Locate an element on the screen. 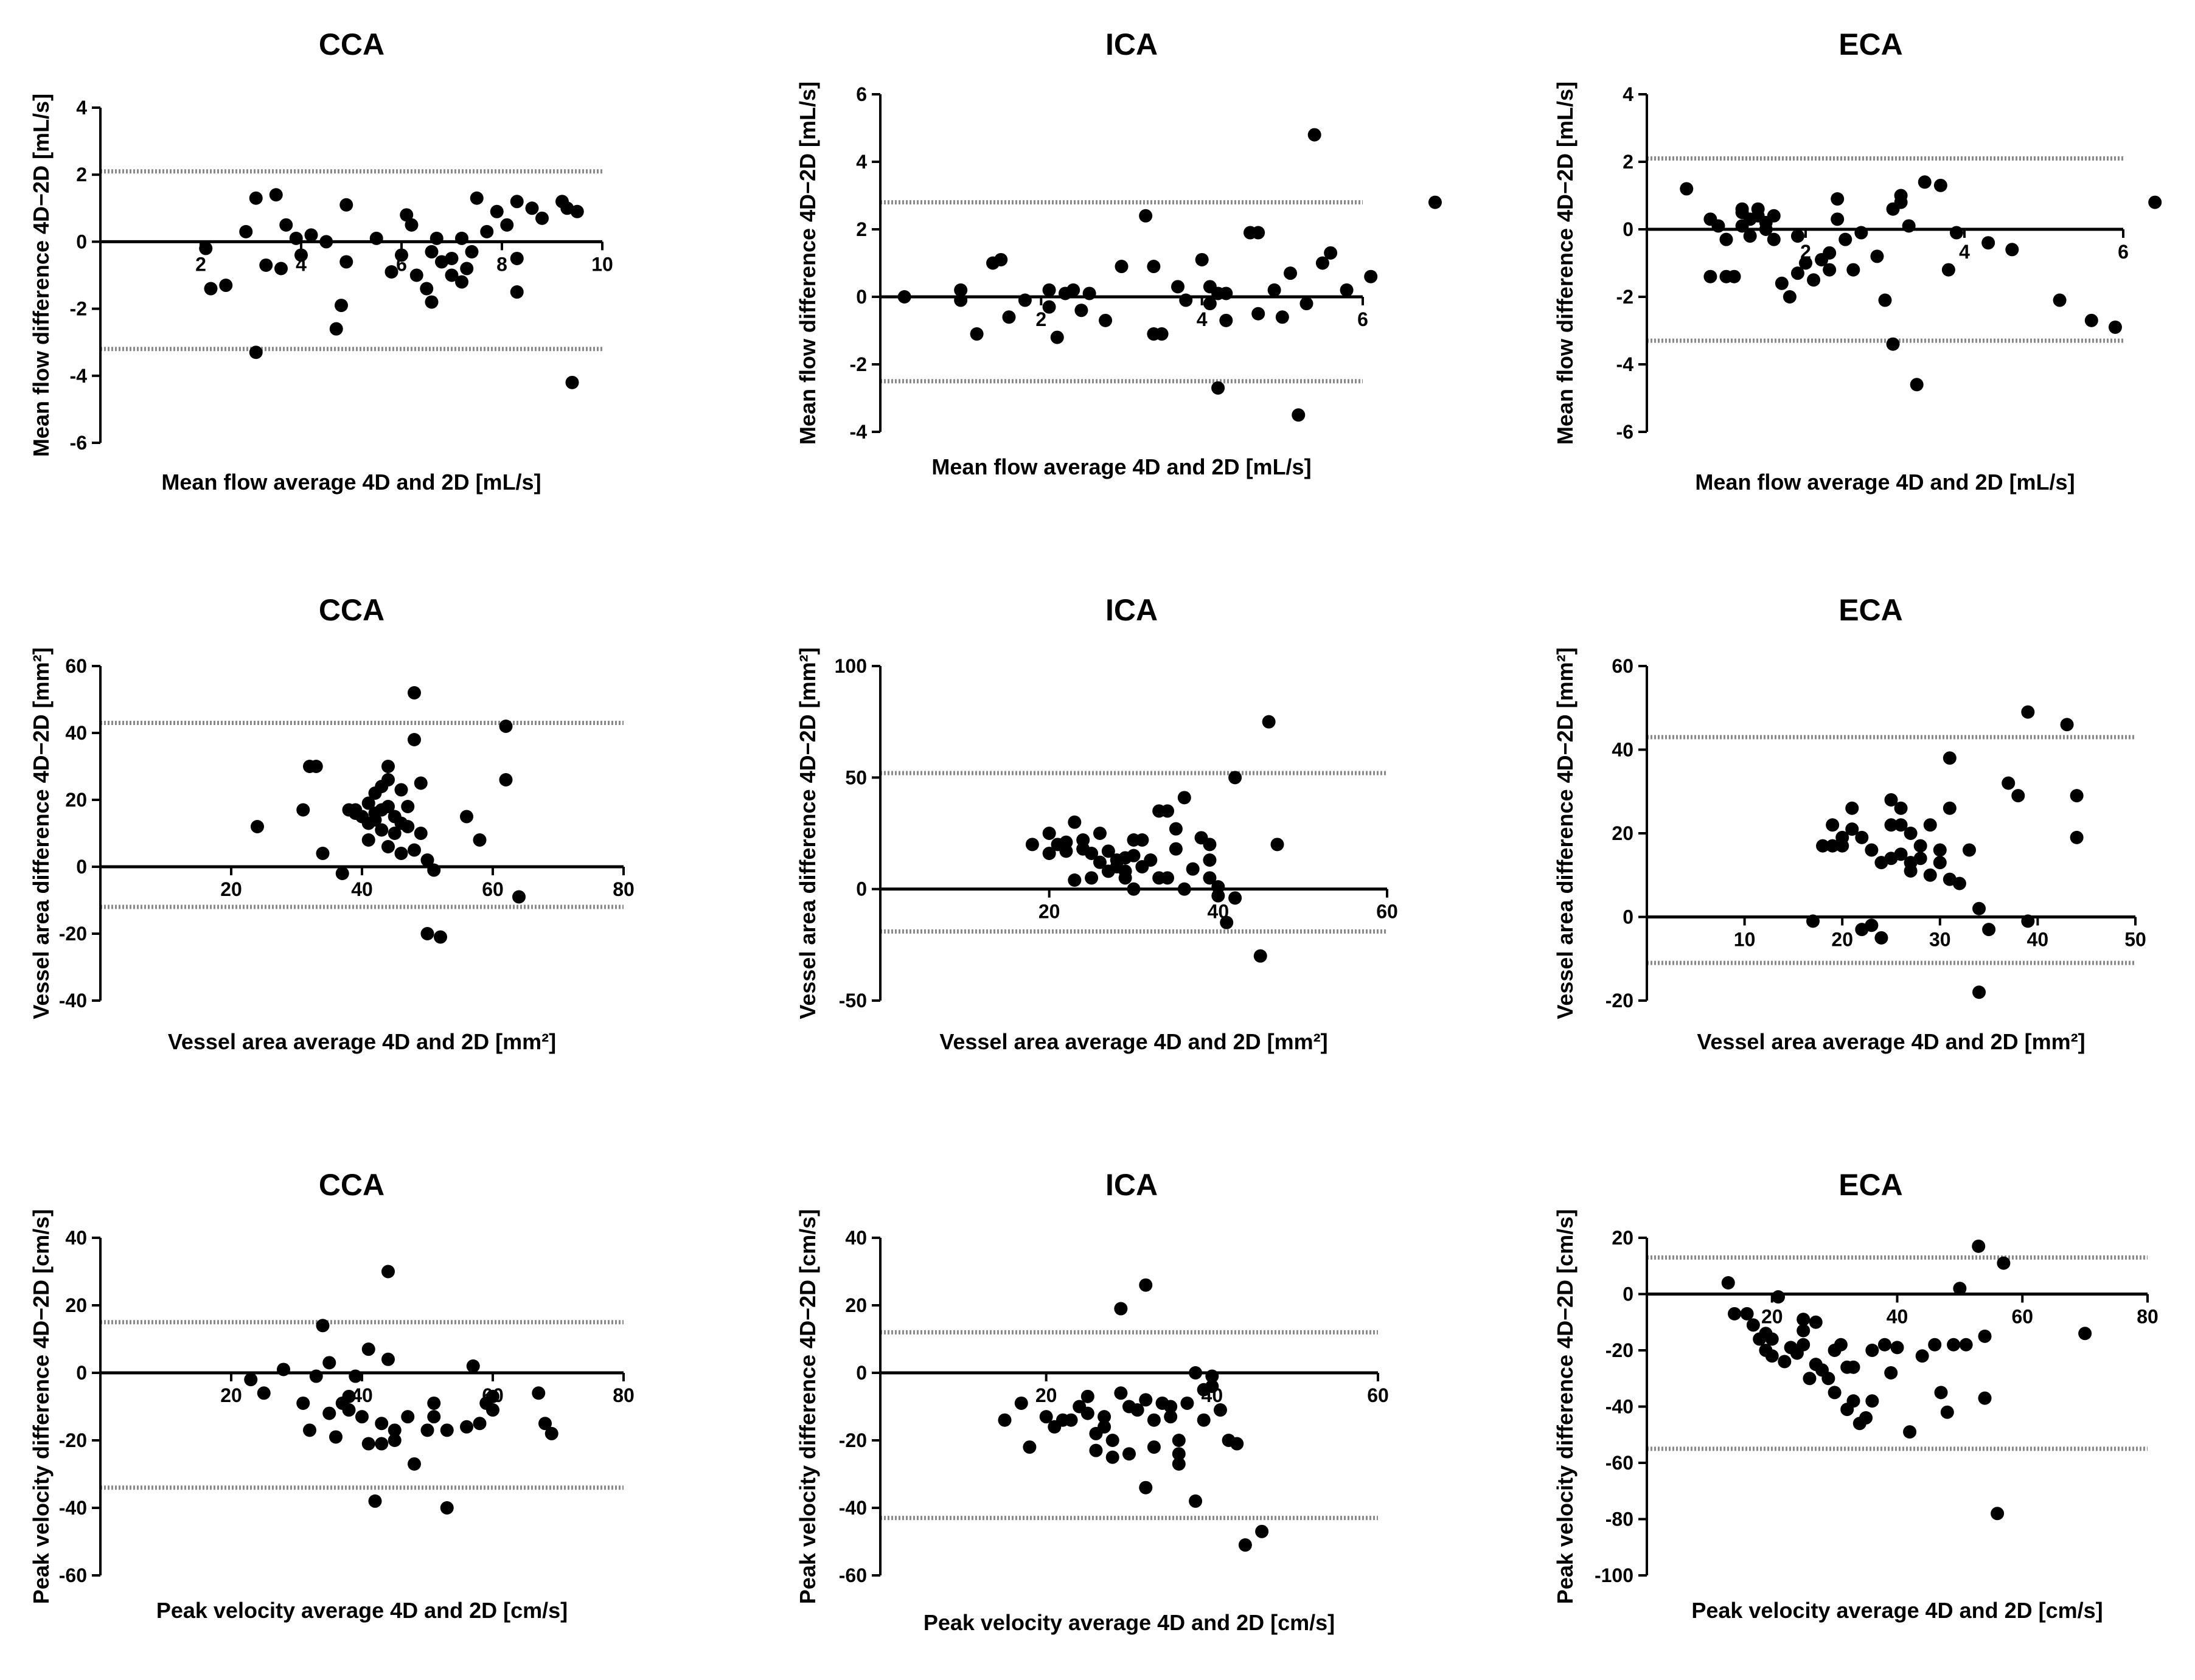 Image resolution: width=2195 pixels, height=1680 pixels. y-tick-label: -60 is located at coordinates (1619, 1463).